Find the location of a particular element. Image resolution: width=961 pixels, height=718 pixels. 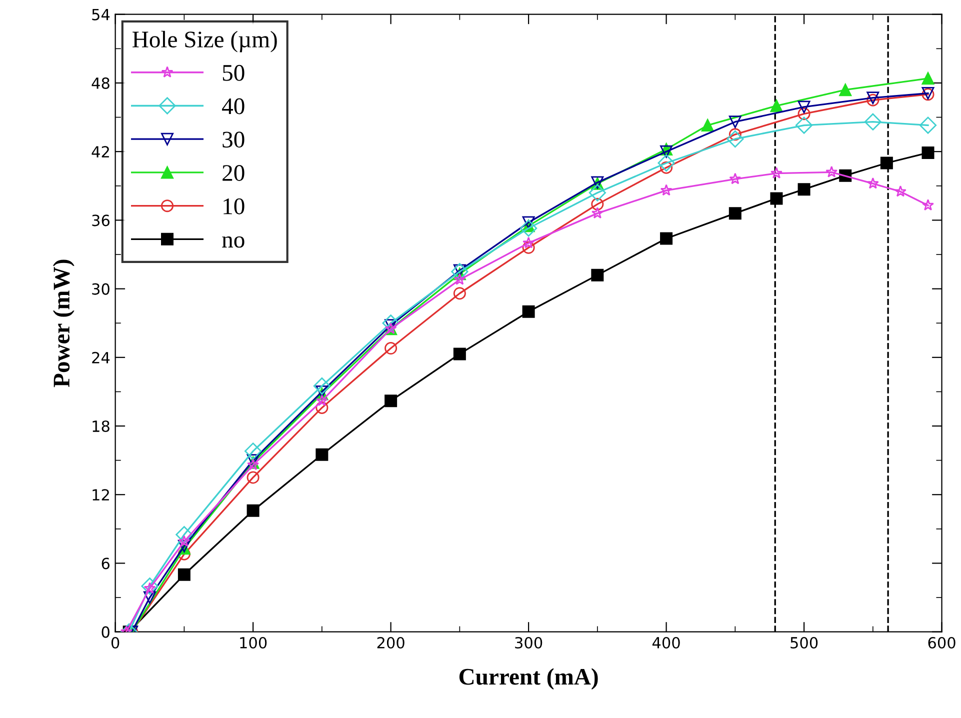

x-tick-label: 300 is located at coordinates (528, 642).